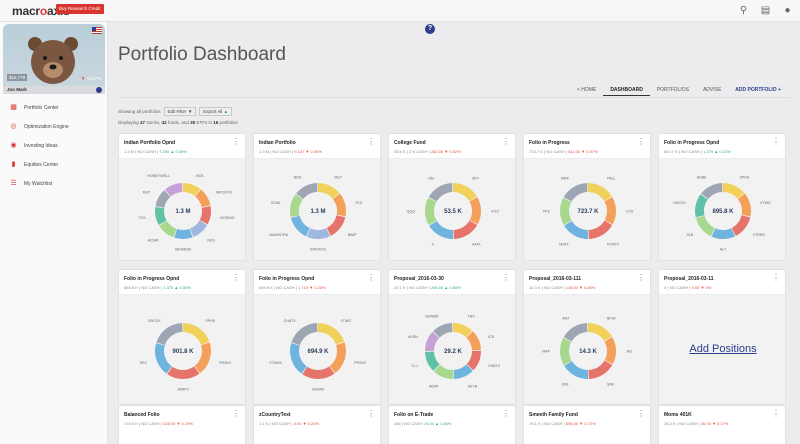  I want to click on buy-credit-button: Buy Research Credit, so click(80, 9).